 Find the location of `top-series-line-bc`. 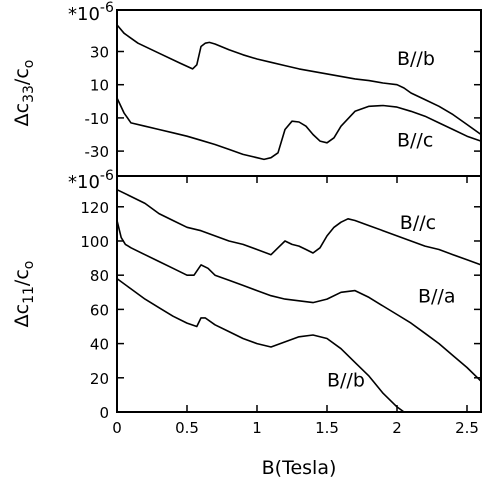

top-series-line-bc is located at coordinates (299, 129).